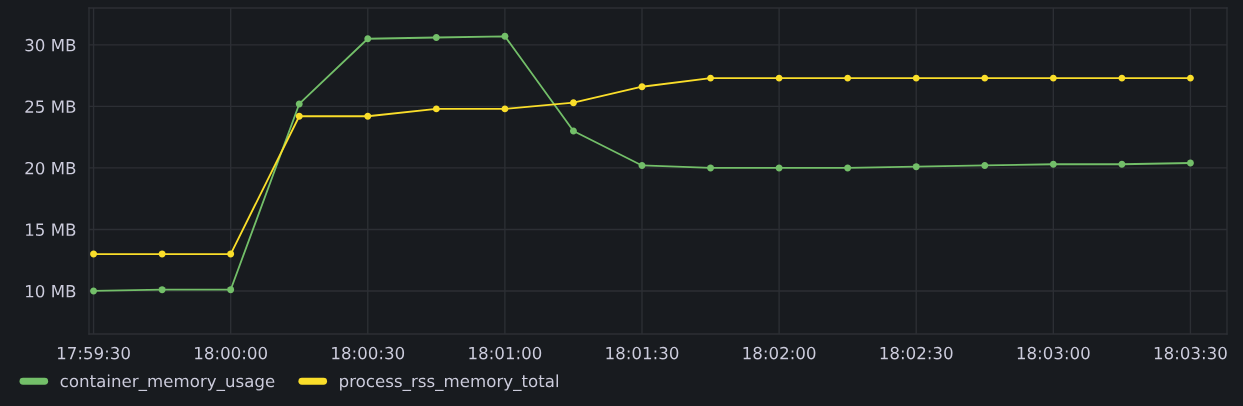 Image resolution: width=1243 pixels, height=406 pixels. Describe the element at coordinates (51, 291) in the screenshot. I see `y-tick-label: 10 MB` at that location.